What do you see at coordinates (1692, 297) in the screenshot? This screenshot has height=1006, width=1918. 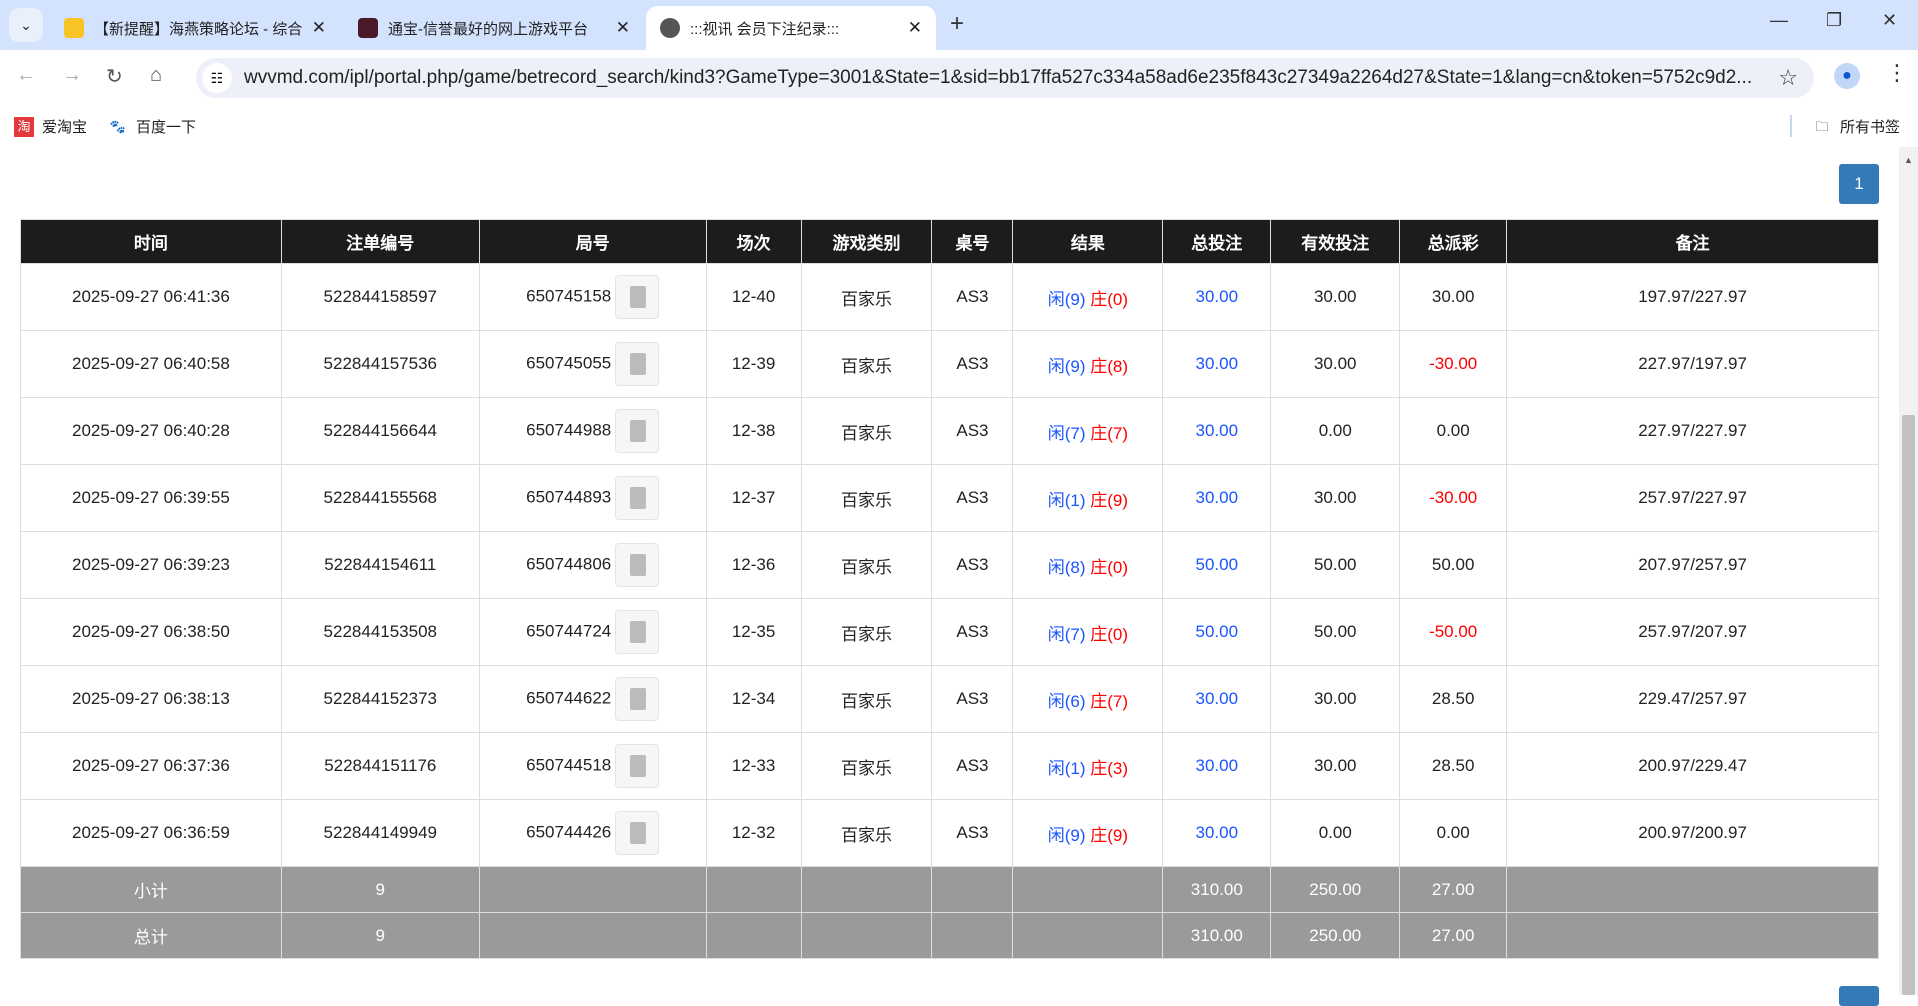 I see `note-cell: 197.97/227.97` at bounding box center [1692, 297].